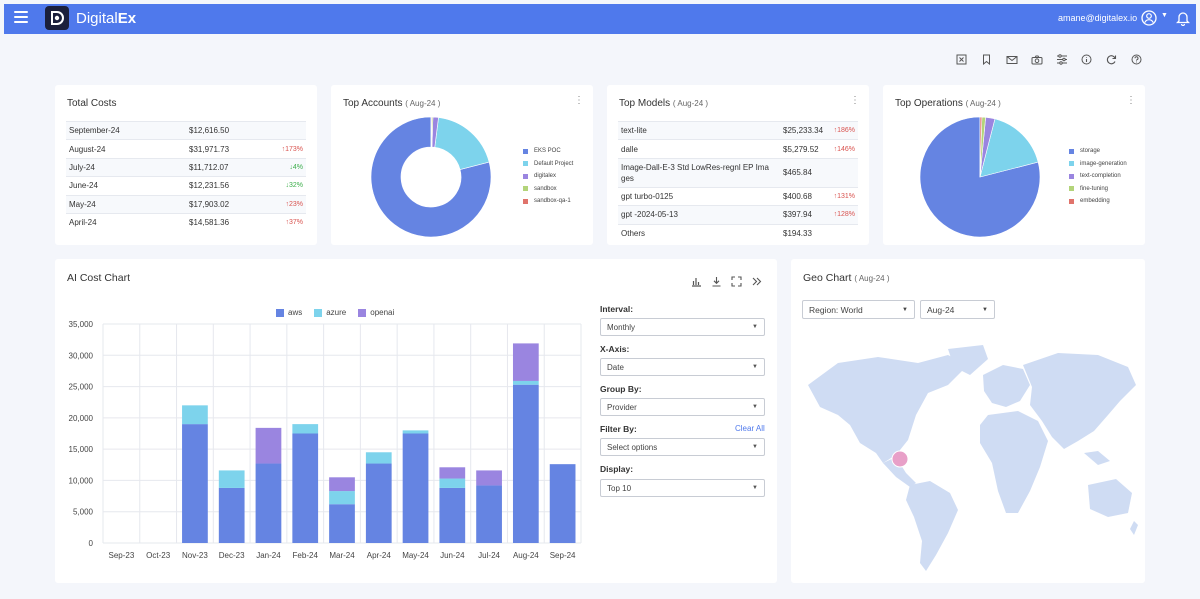 The image size is (1200, 599). I want to click on legend-item: sandbox-qa-1, so click(548, 201).